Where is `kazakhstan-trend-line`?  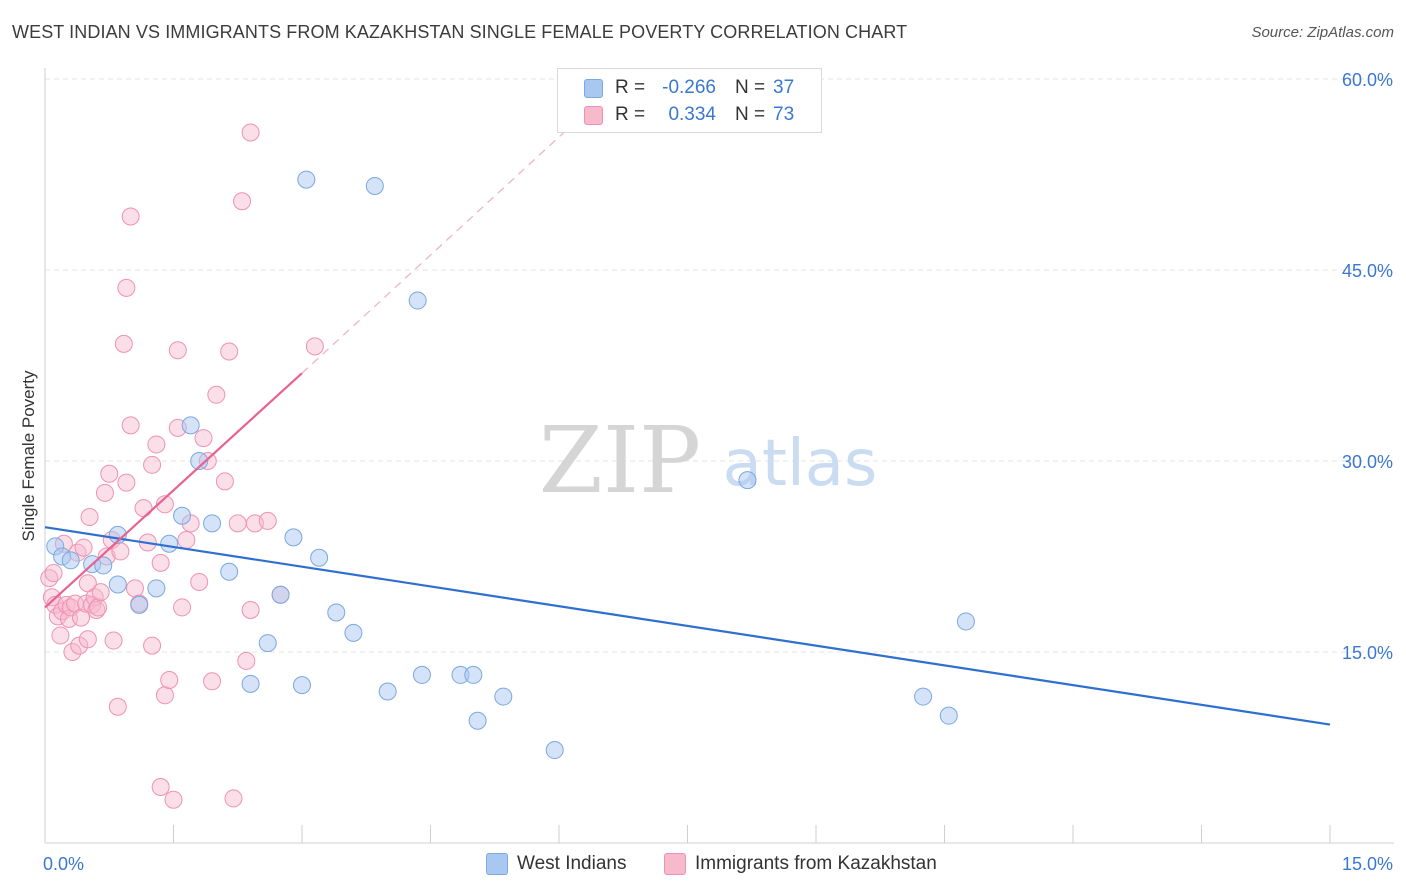 kazakhstan-trend-line is located at coordinates (173, 490).